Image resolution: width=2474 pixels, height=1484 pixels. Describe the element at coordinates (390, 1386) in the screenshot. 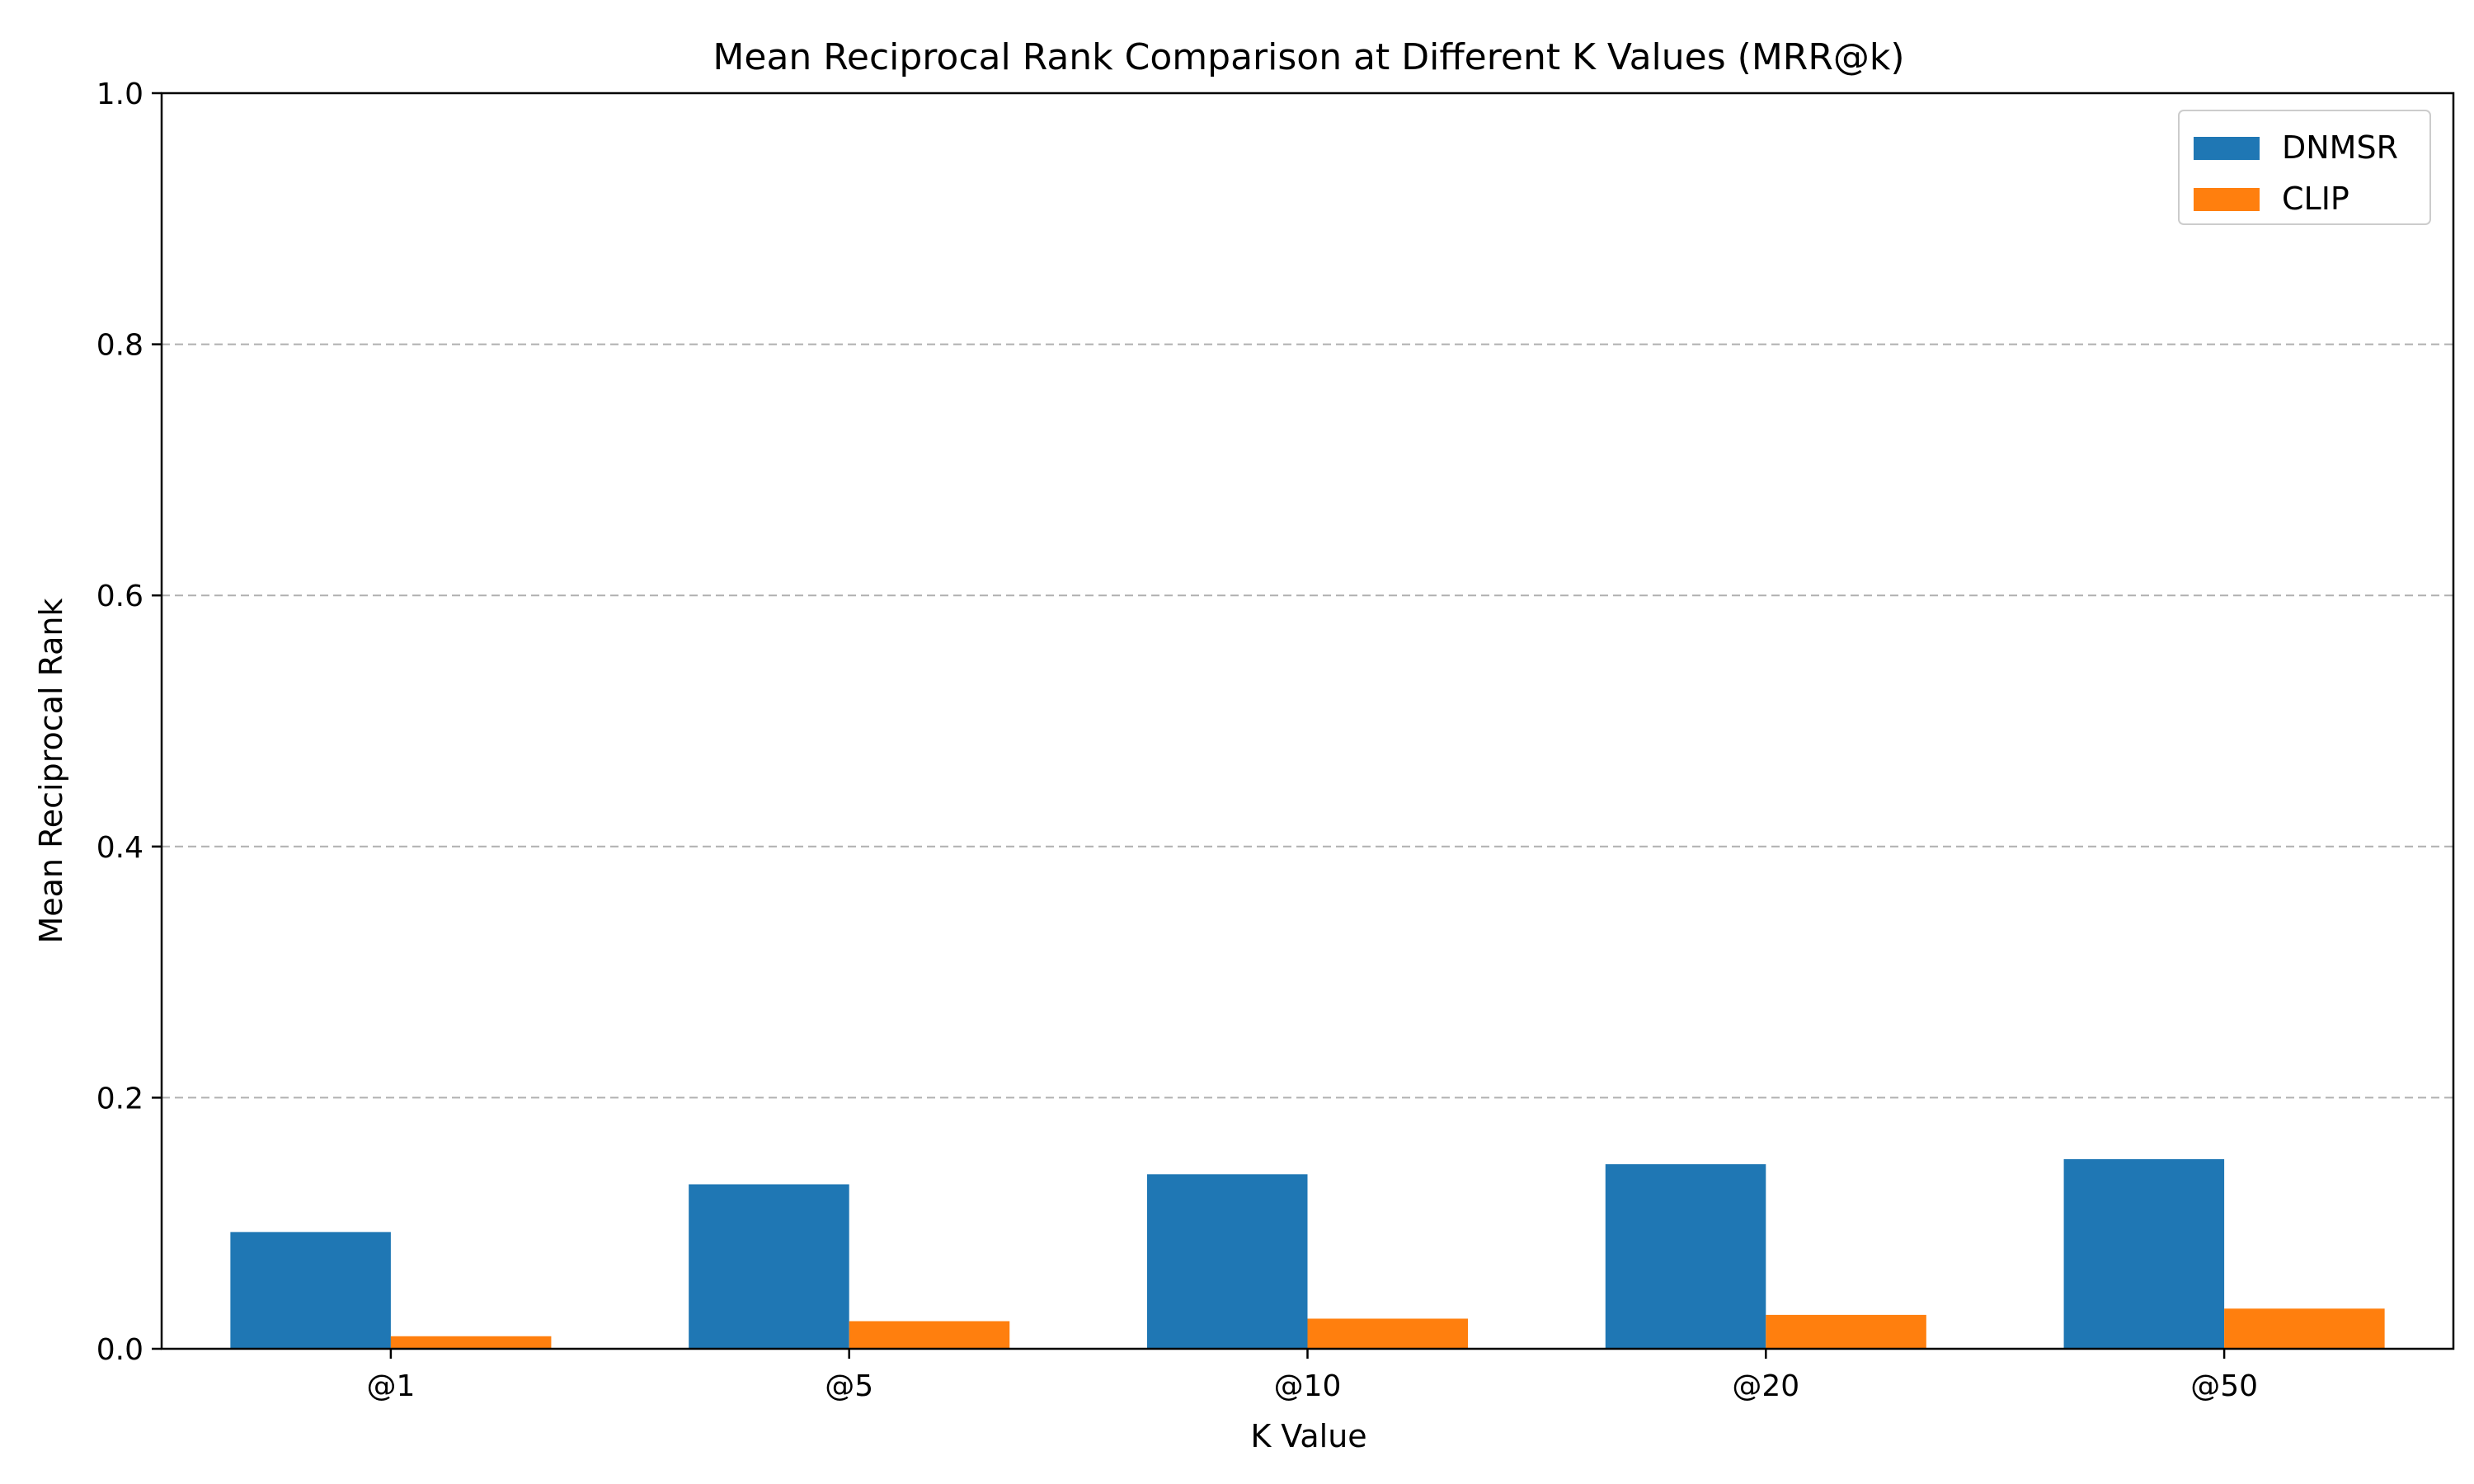

I see `x-tick-label: @1` at that location.